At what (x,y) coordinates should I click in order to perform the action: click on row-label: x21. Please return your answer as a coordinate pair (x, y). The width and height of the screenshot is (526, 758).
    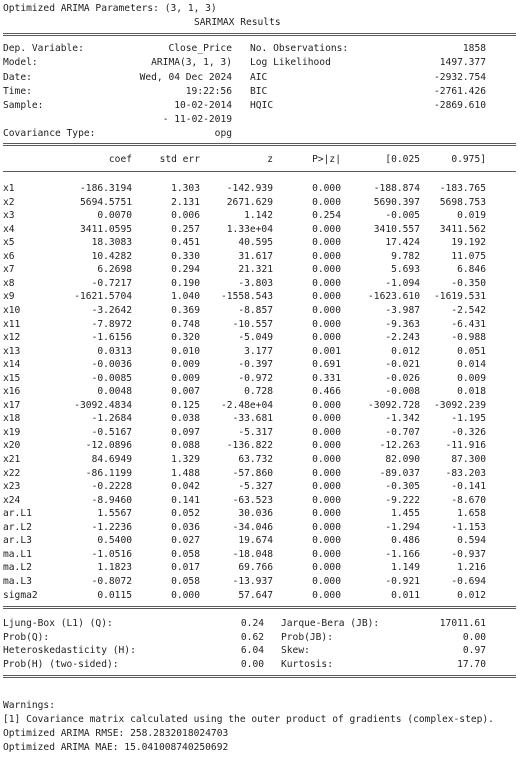
    Looking at the image, I should click on (12, 459).